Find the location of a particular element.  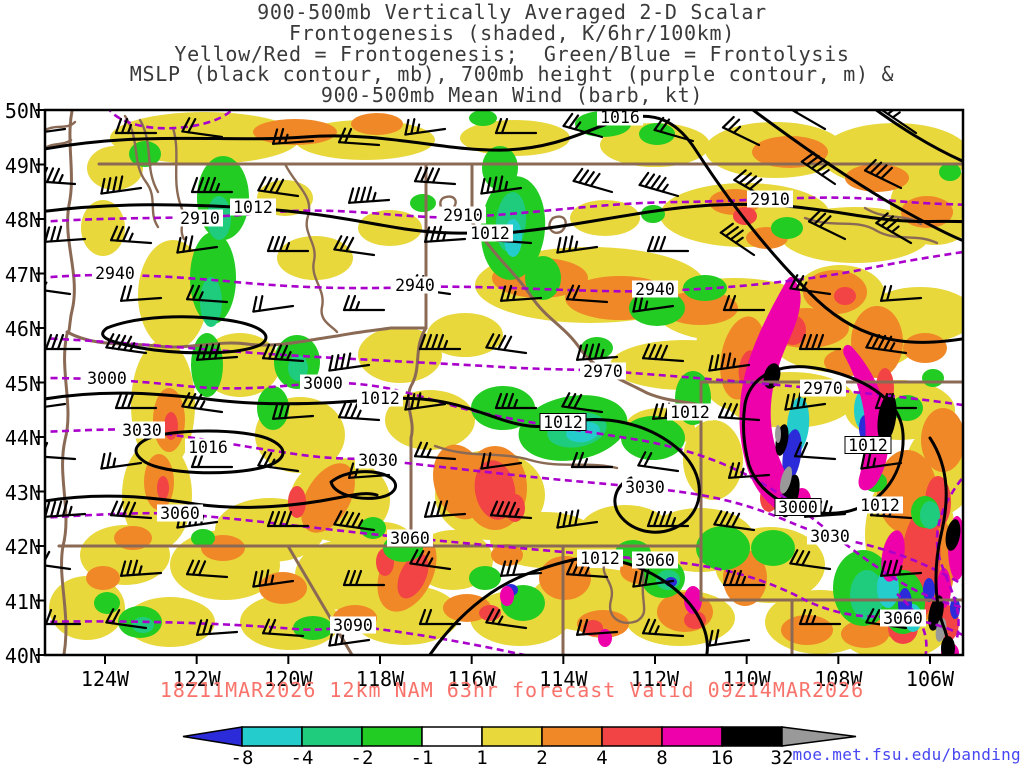

lat-label-44N: 44N is located at coordinates (22, 438).